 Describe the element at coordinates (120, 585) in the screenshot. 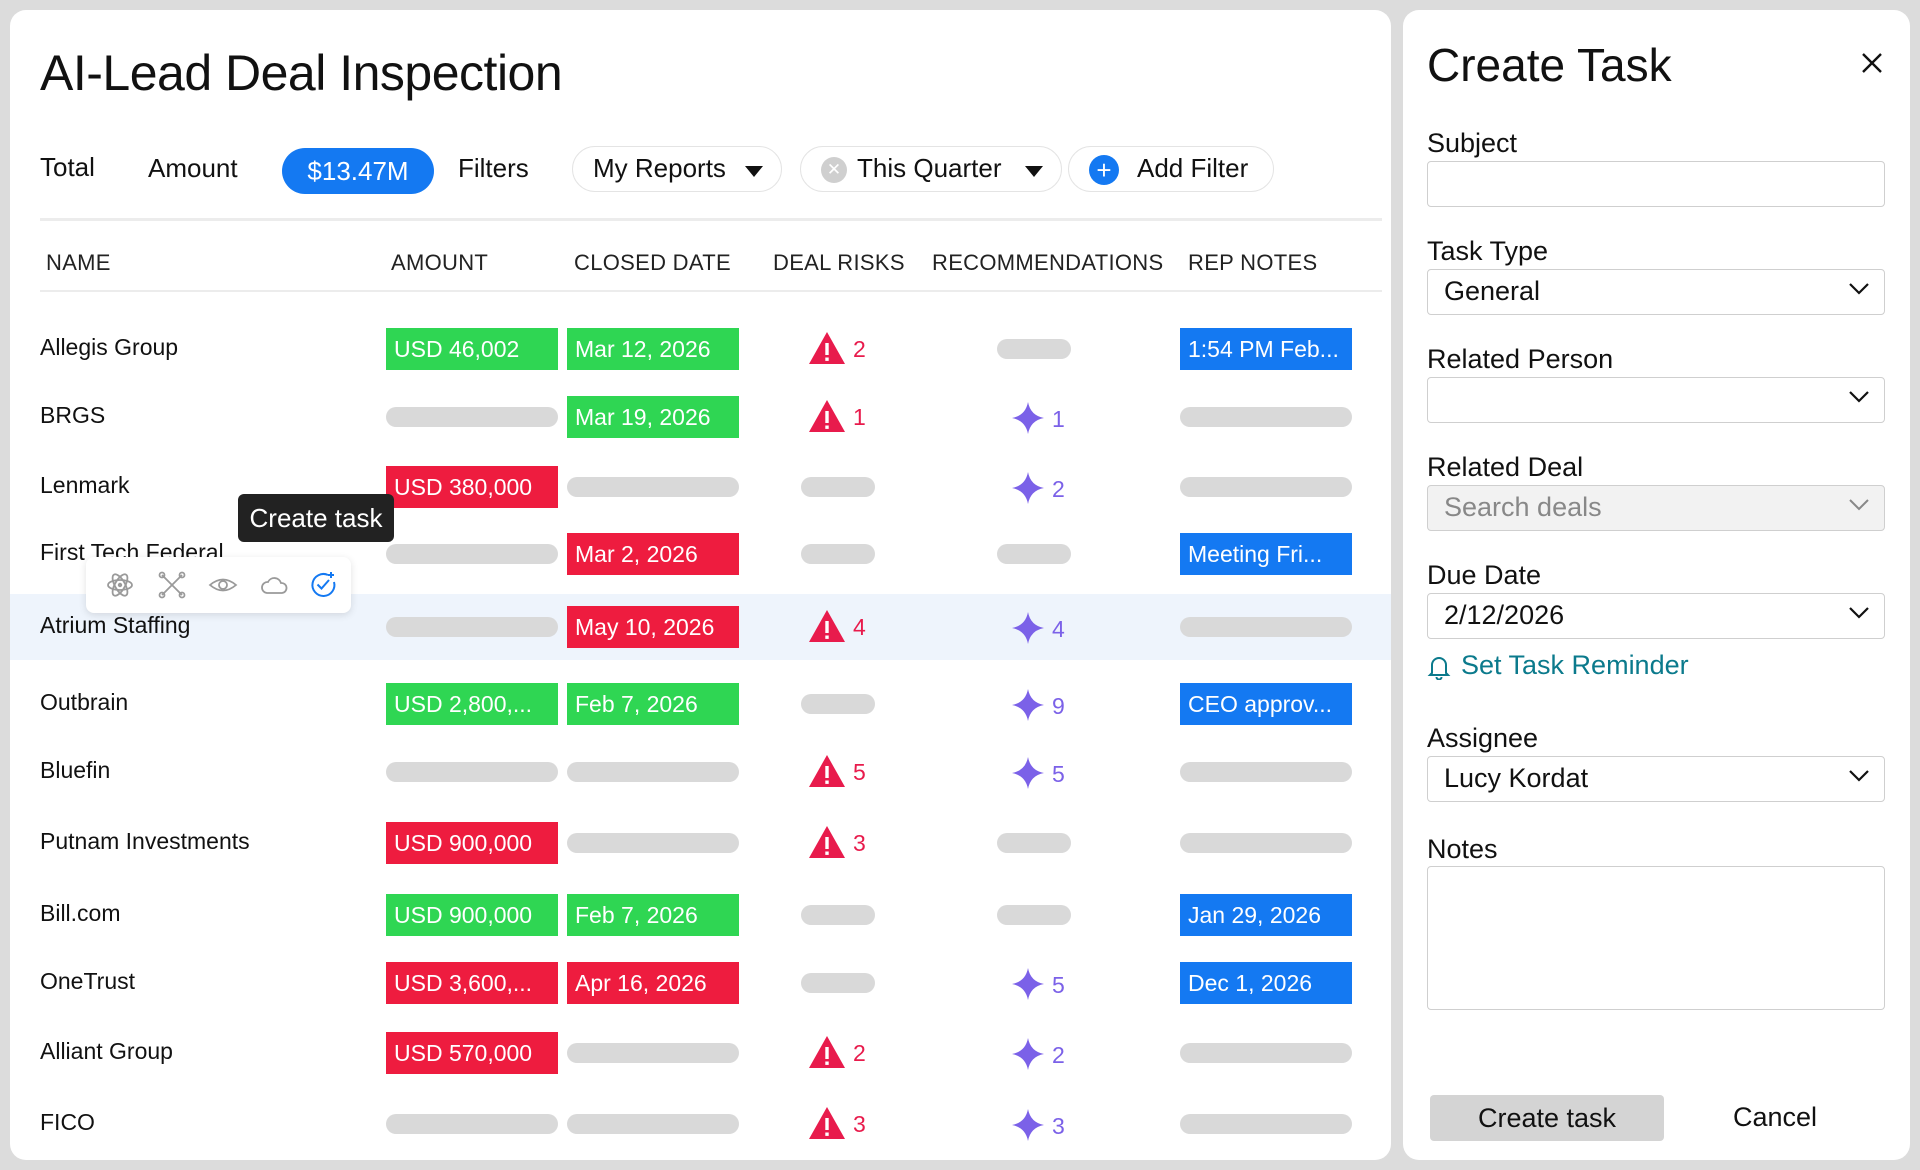

I see `atom-icon` at that location.